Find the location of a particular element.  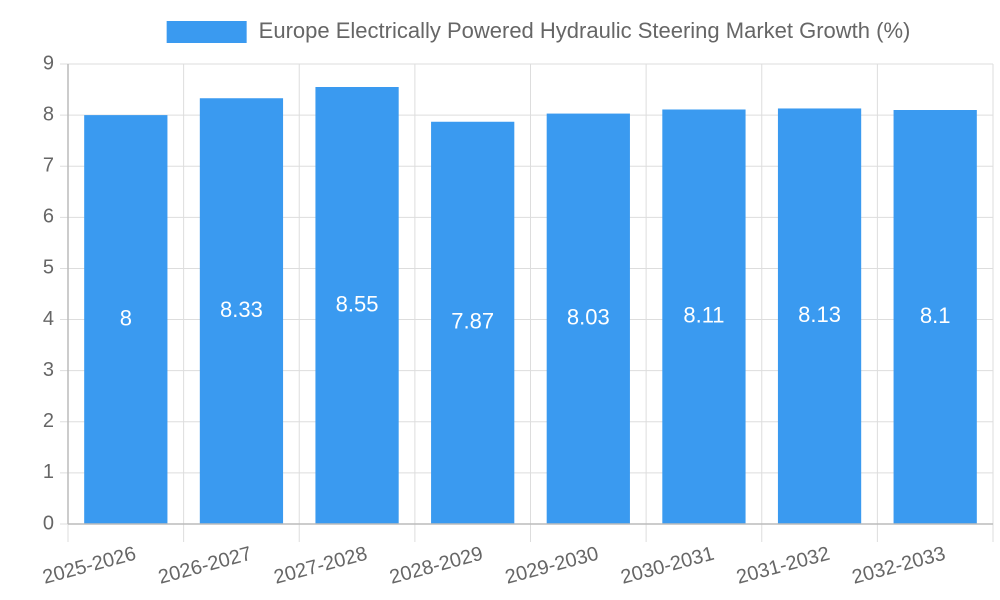

data-labels: 8 8.33 8.55 7.87 8.03 8.11 8.13 8.1 is located at coordinates (535, 312).